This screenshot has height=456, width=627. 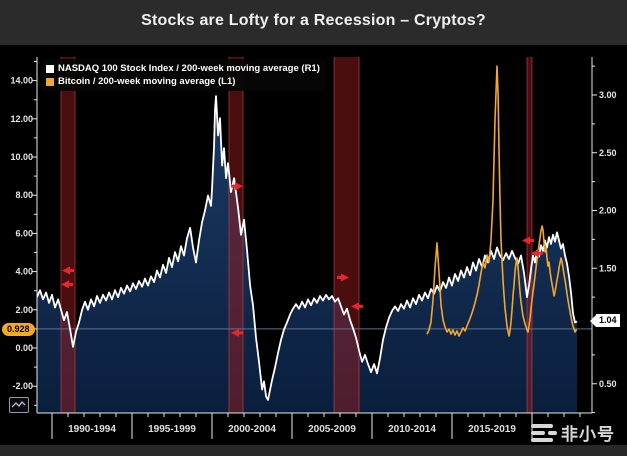 What do you see at coordinates (18, 330) in the screenshot?
I see `bitcoin-last-value-badge: 0.928` at bounding box center [18, 330].